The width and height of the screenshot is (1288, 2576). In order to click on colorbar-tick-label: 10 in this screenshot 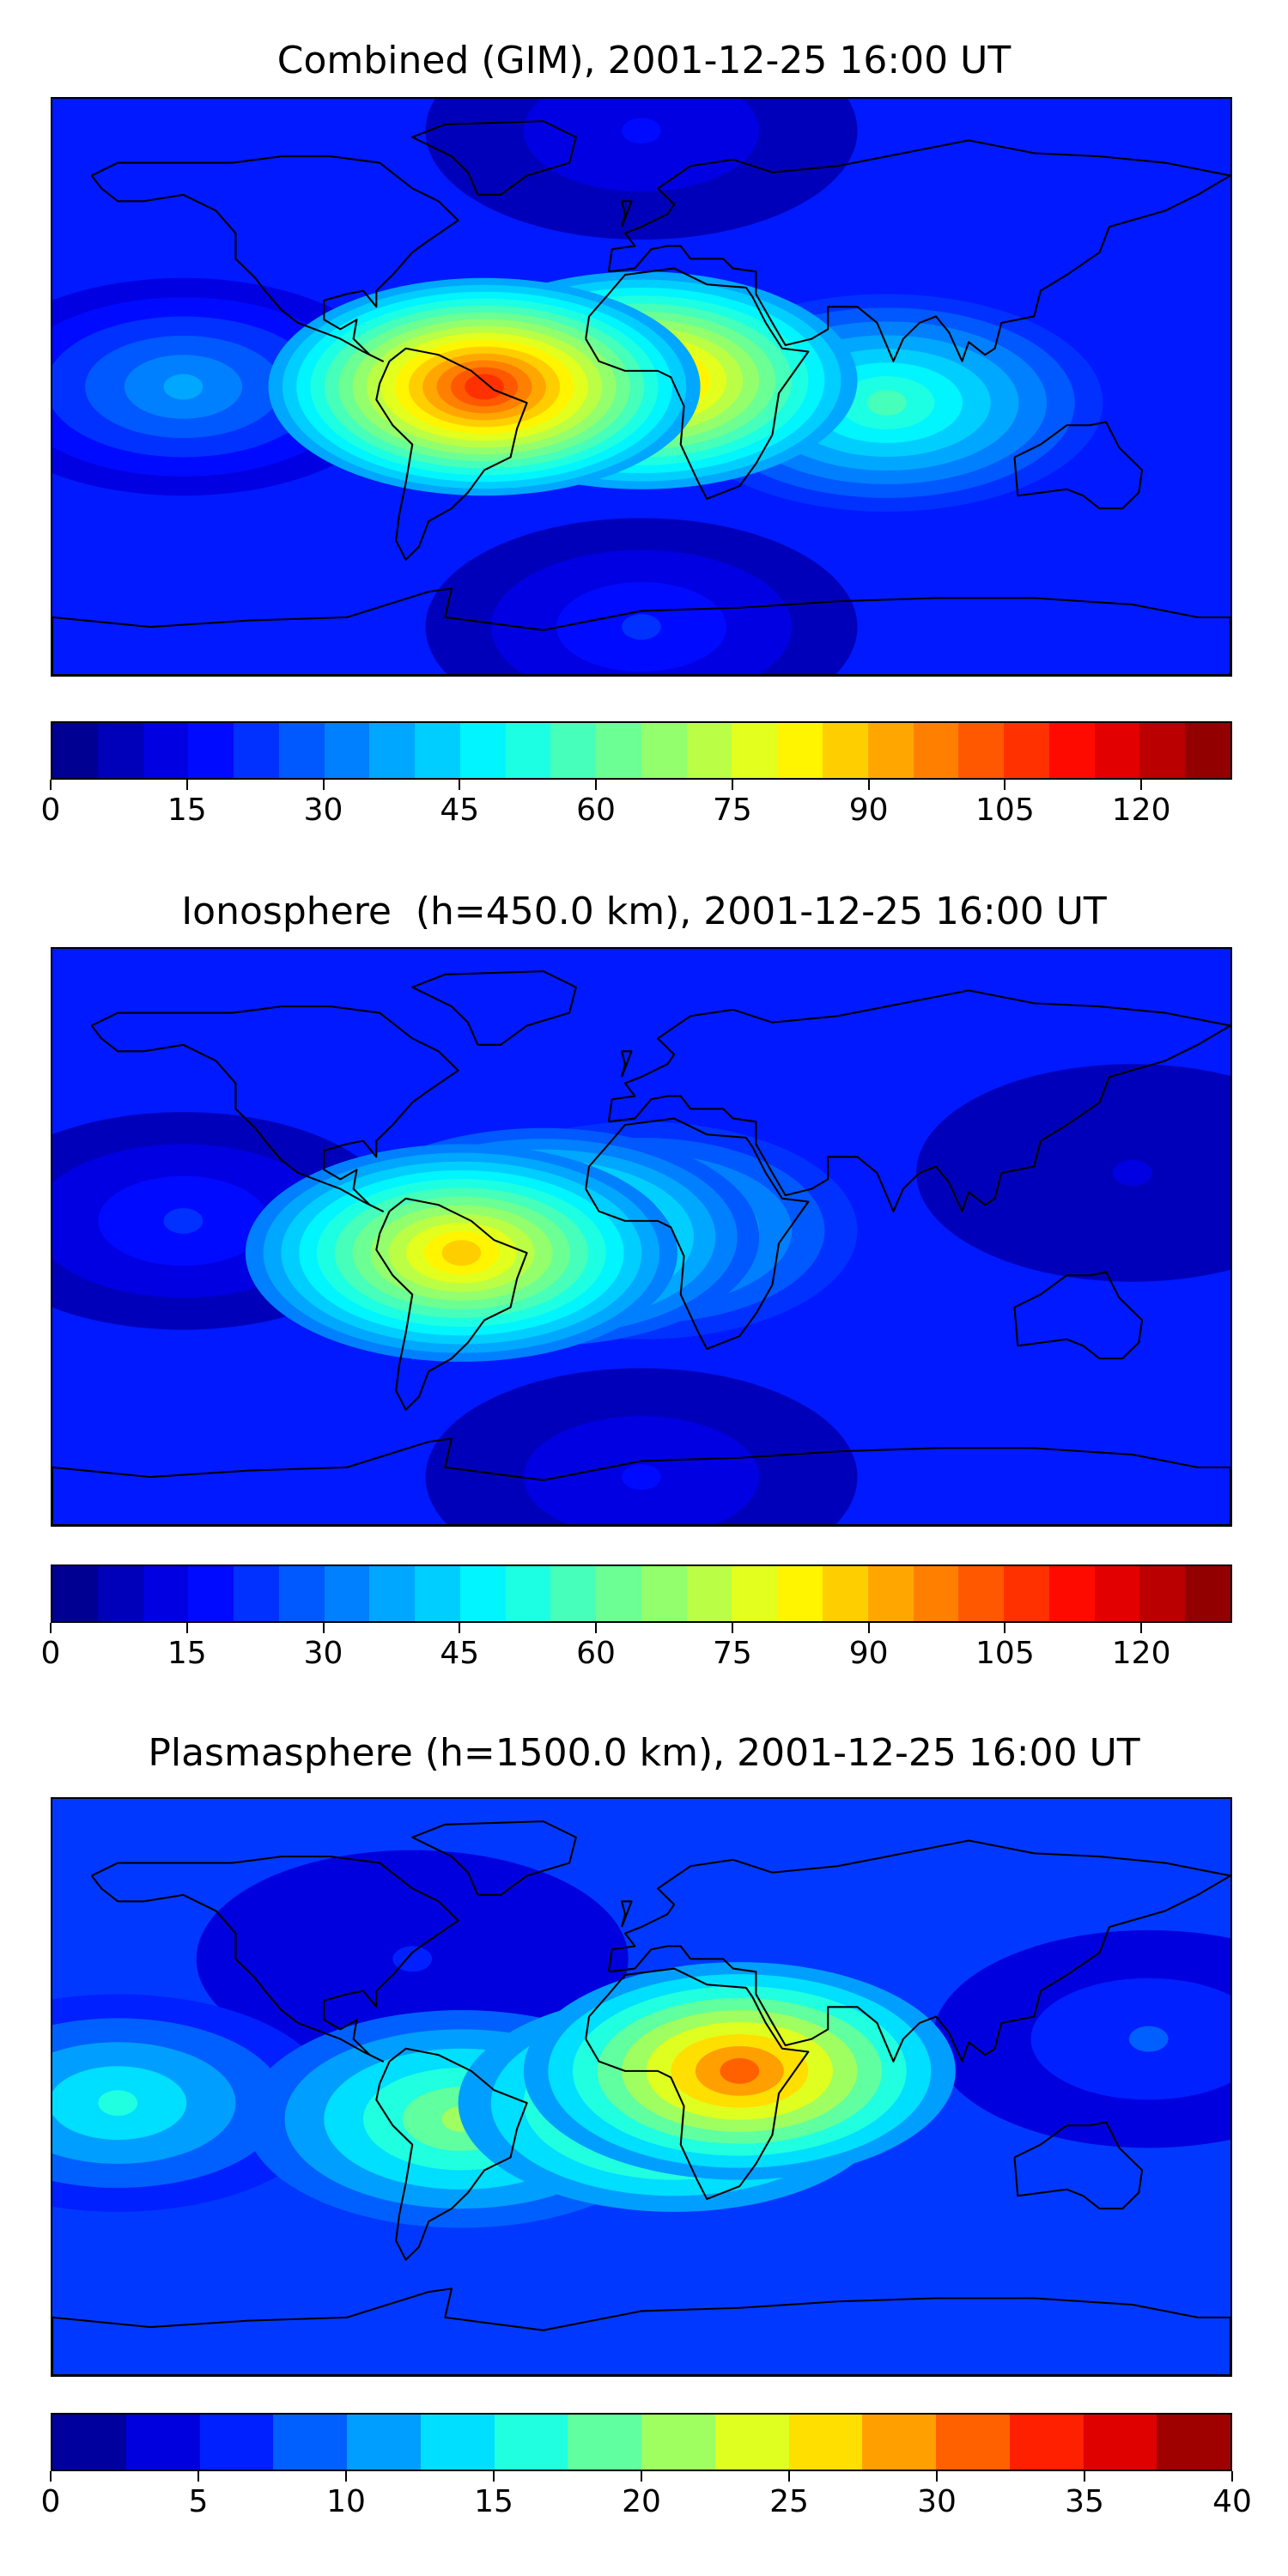, I will do `click(346, 2501)`.